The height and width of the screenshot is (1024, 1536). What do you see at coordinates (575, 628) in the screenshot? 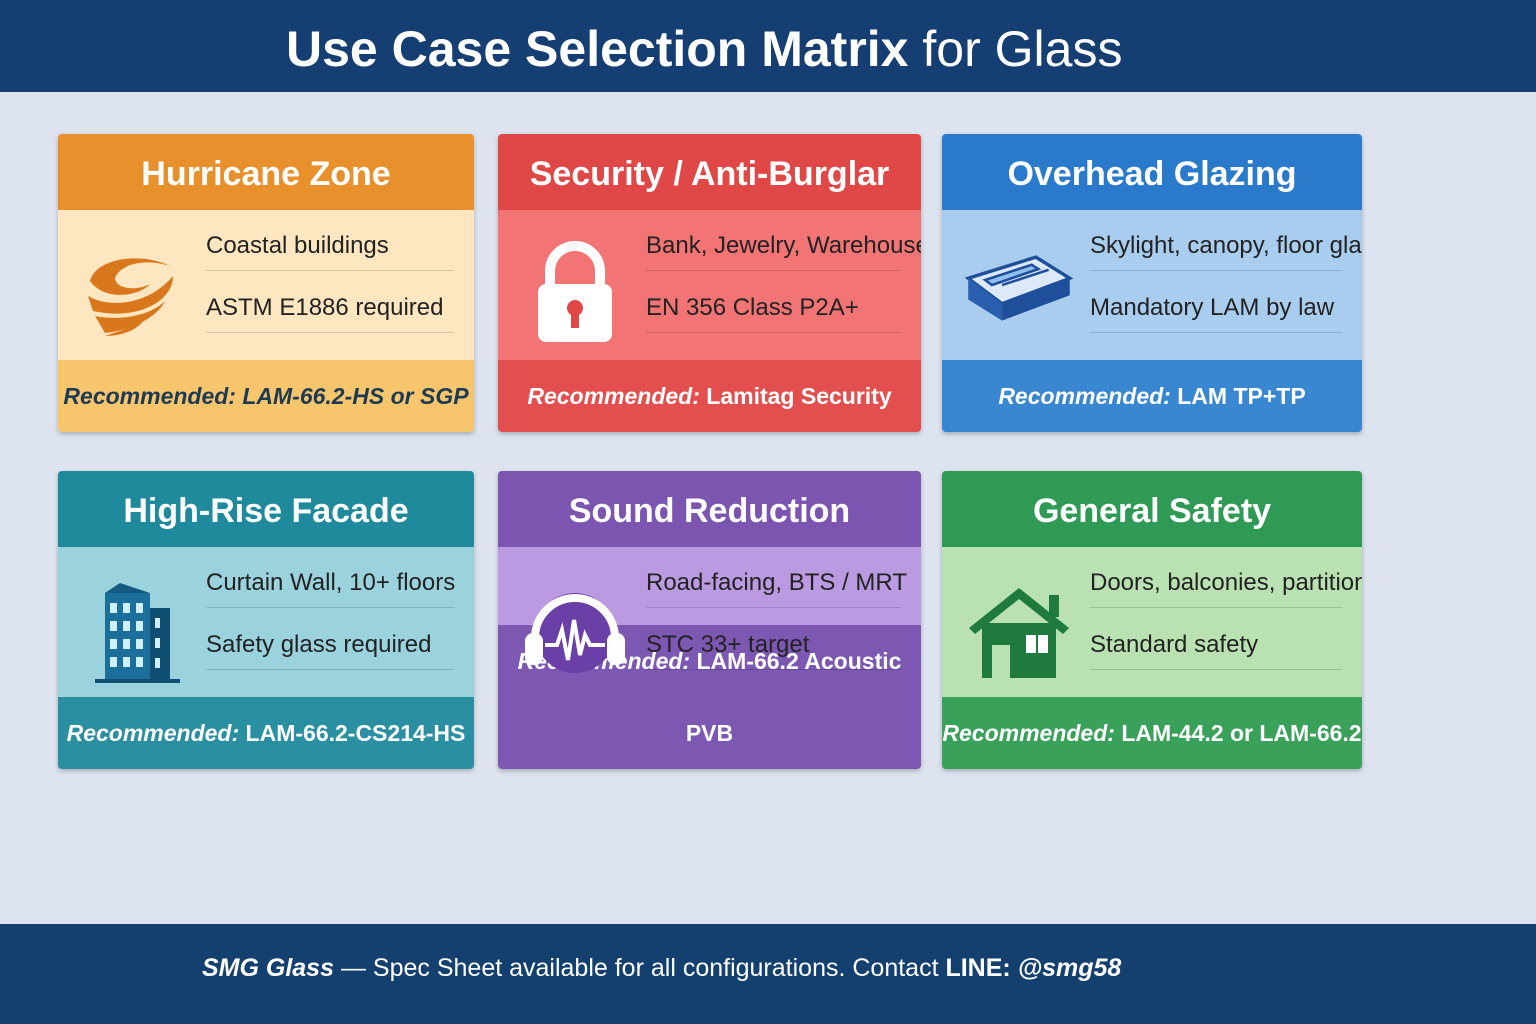
I see `headphones-icon` at bounding box center [575, 628].